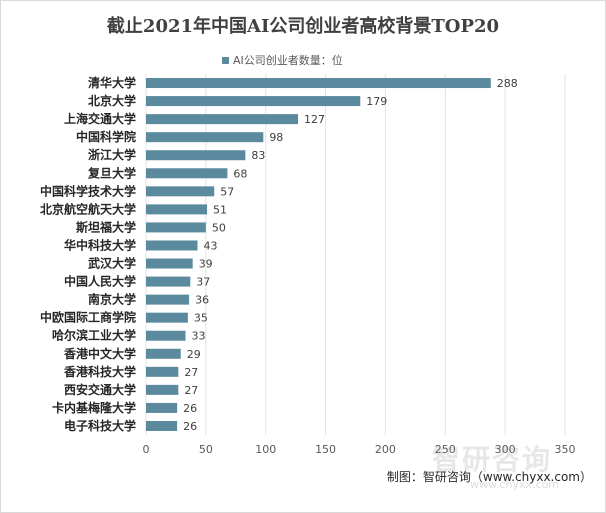 Image resolution: width=606 pixels, height=513 pixels. What do you see at coordinates (100, 281) in the screenshot?
I see `category-label: 中国人民大学` at bounding box center [100, 281].